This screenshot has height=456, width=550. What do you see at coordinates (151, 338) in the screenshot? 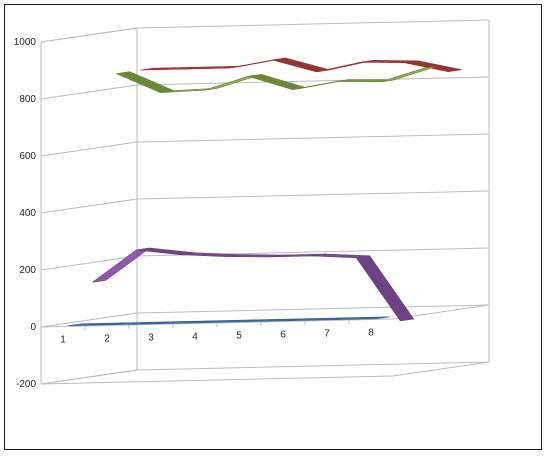
I see `x-tick-label: 3` at bounding box center [151, 338].